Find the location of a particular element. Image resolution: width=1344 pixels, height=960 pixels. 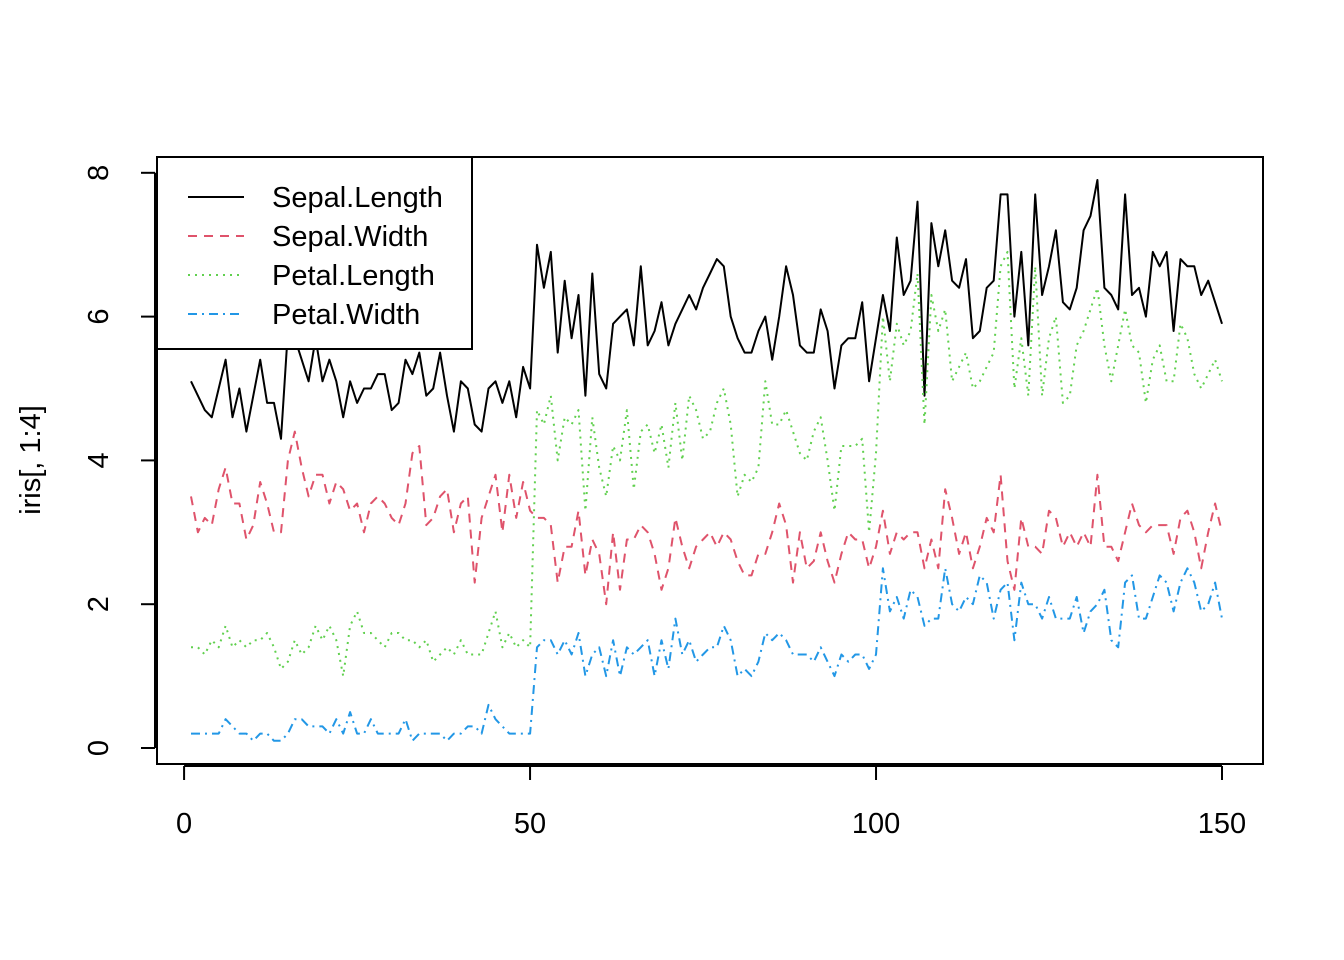

legend-label: Sepal.Length is located at coordinates (357, 198).